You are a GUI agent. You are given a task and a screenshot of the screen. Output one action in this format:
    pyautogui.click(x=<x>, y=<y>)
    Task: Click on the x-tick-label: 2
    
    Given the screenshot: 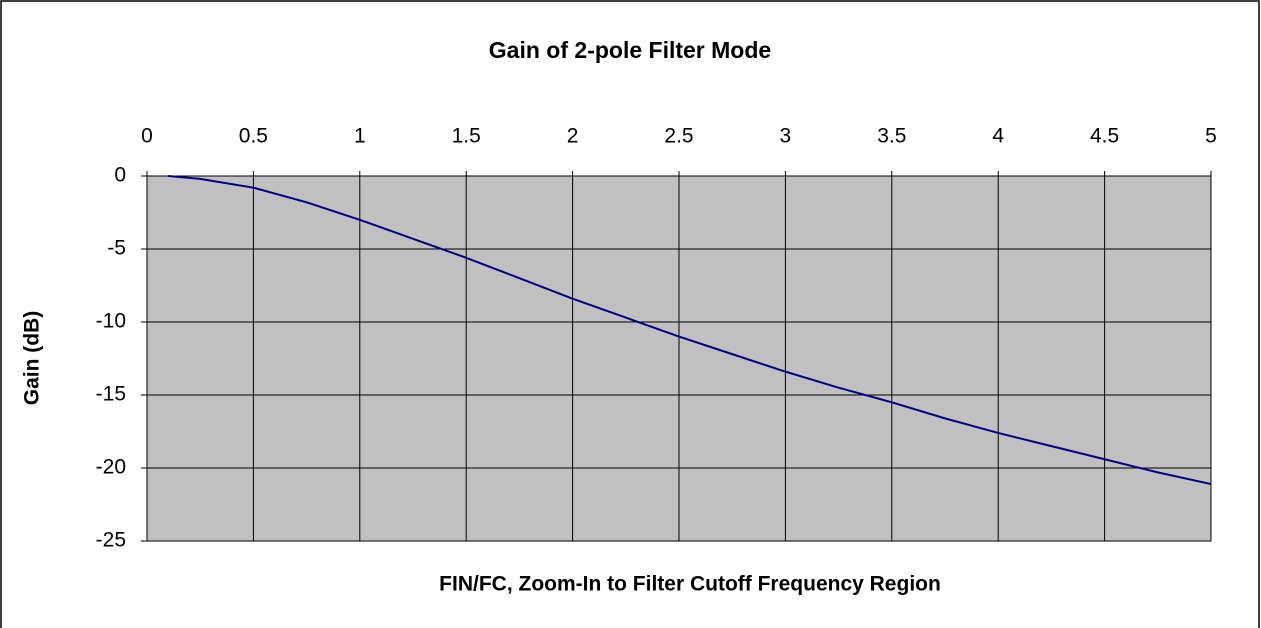 What is the action you would take?
    pyautogui.click(x=573, y=136)
    